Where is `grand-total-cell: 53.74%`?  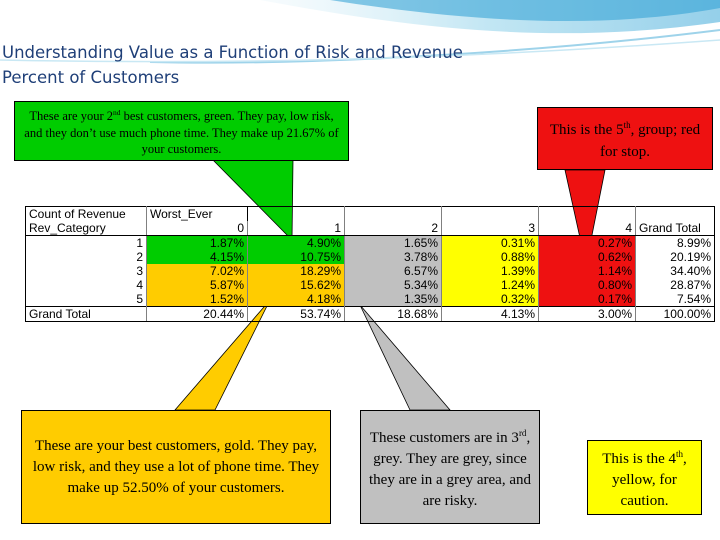 grand-total-cell: 53.74% is located at coordinates (296, 314).